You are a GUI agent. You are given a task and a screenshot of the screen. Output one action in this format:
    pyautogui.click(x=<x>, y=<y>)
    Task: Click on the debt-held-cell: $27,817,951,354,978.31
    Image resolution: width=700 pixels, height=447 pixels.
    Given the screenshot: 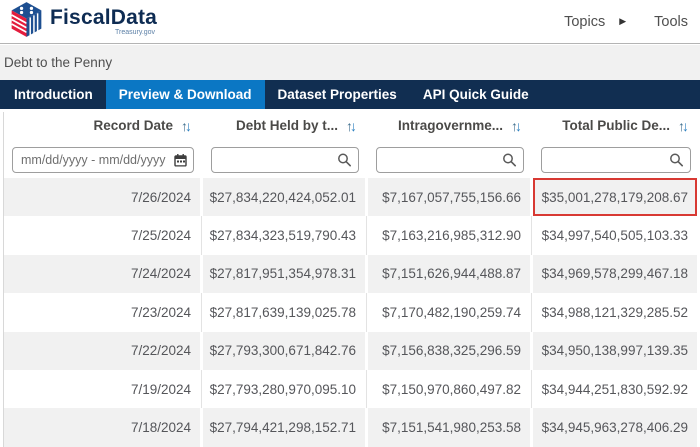 What is the action you would take?
    pyautogui.click(x=284, y=274)
    